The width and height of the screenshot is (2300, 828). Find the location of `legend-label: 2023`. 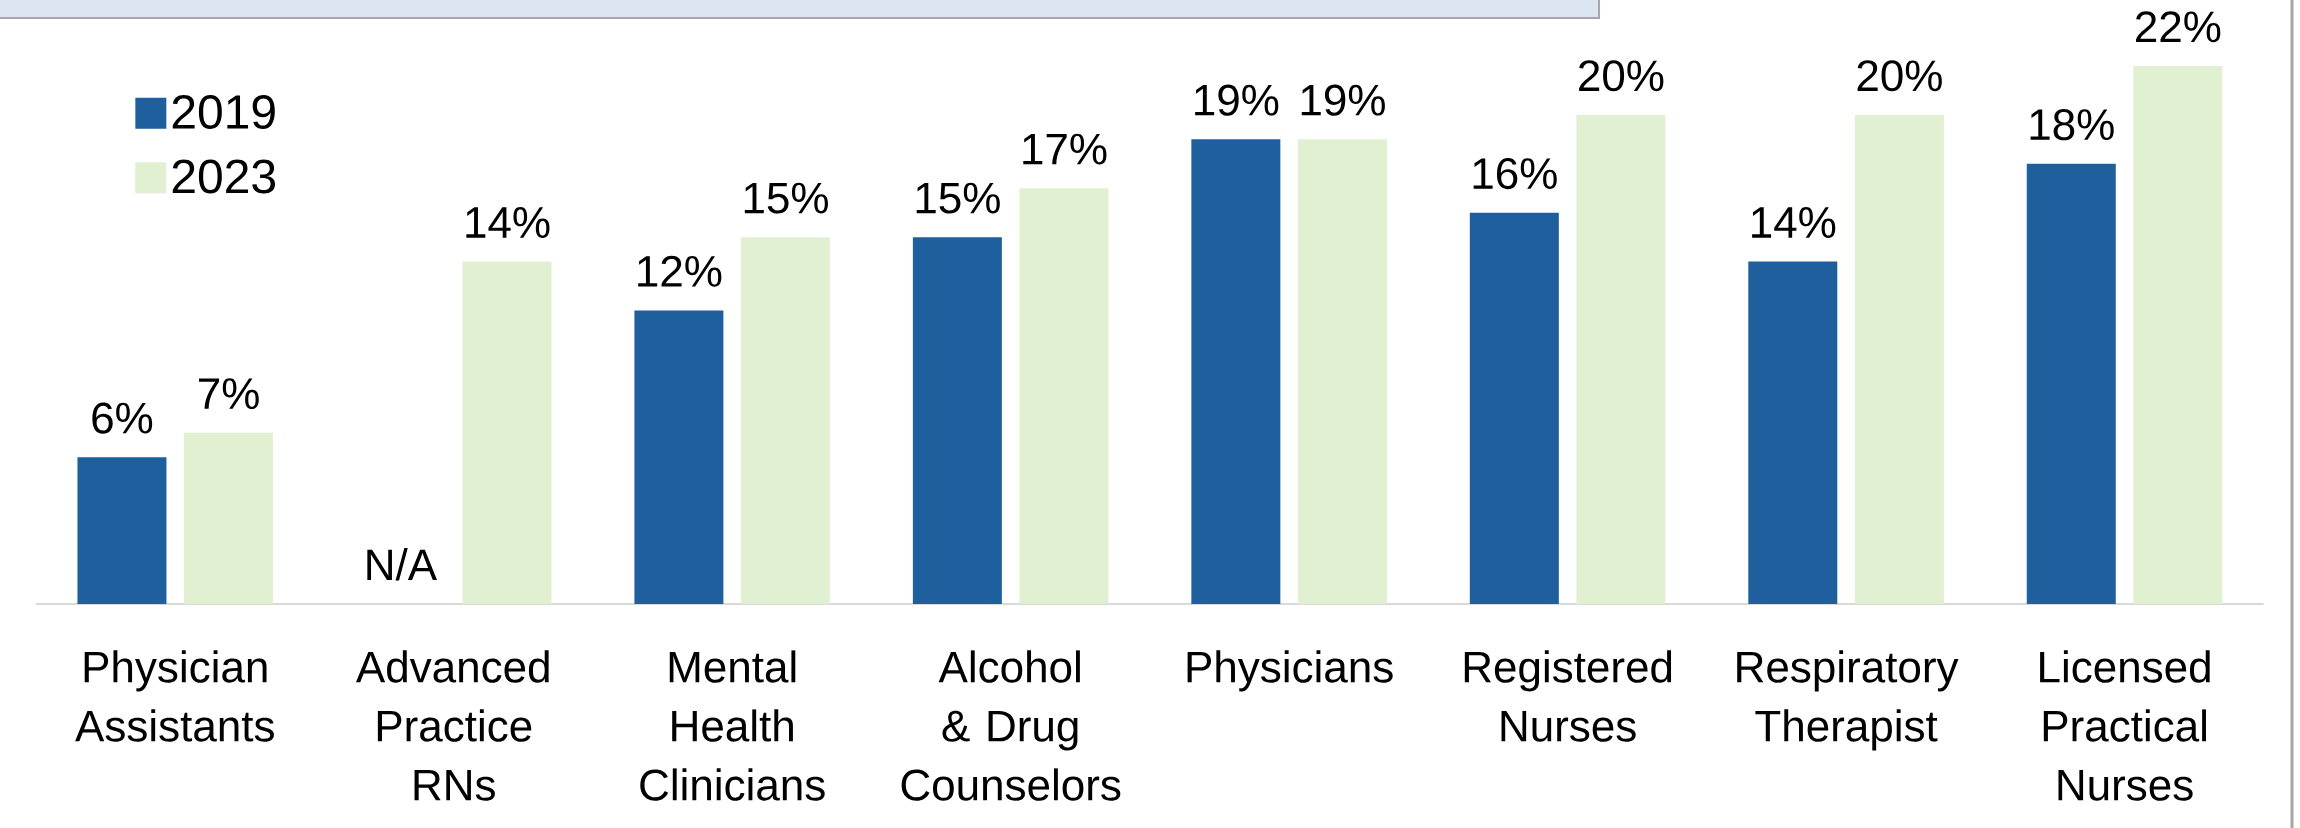

legend-label: 2023 is located at coordinates (223, 176).